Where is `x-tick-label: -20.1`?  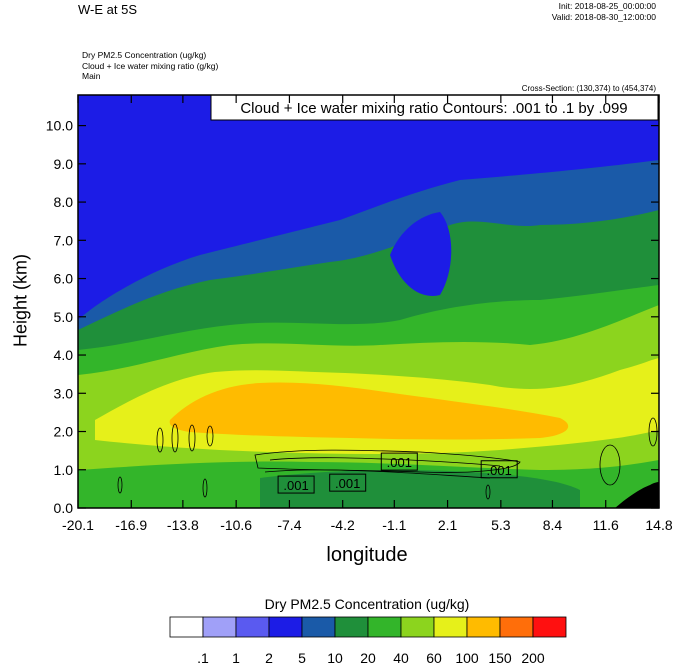 x-tick-label: -20.1 is located at coordinates (78, 525).